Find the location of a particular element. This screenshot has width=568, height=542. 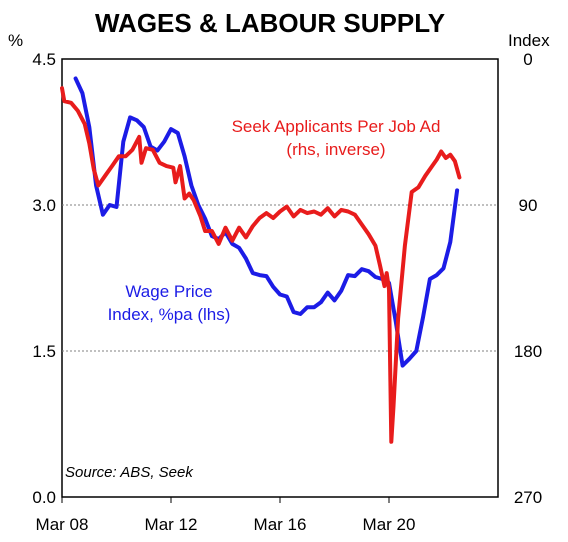

chart-title: WAGES & LABOUR SUPPLY is located at coordinates (270, 23).